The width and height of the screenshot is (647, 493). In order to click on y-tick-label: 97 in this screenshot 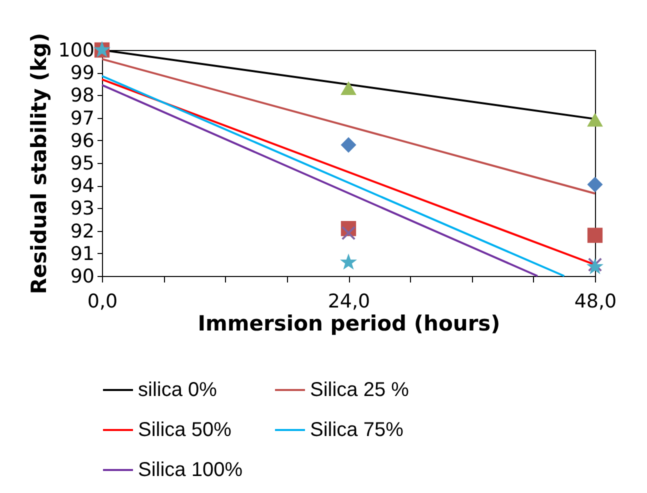, I will do `click(82, 118)`.